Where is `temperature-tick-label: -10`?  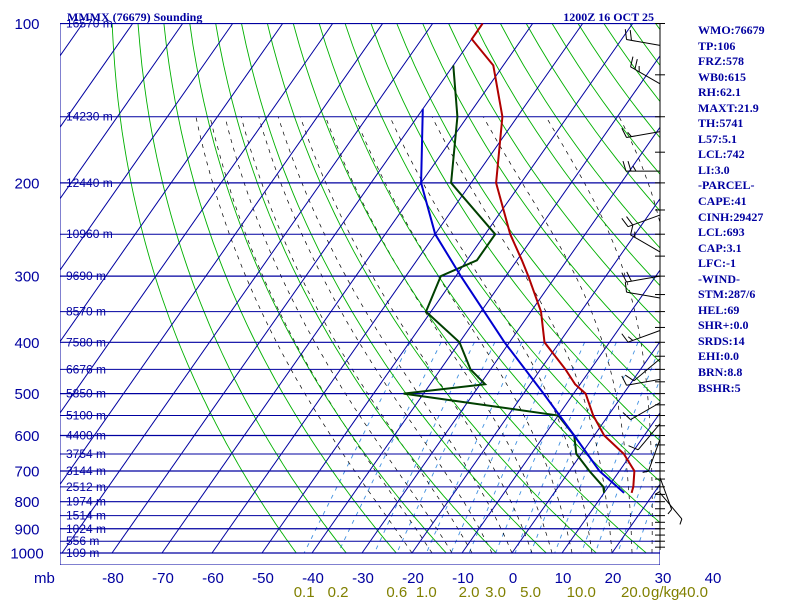
temperature-tick-label: -10 is located at coordinates (463, 578).